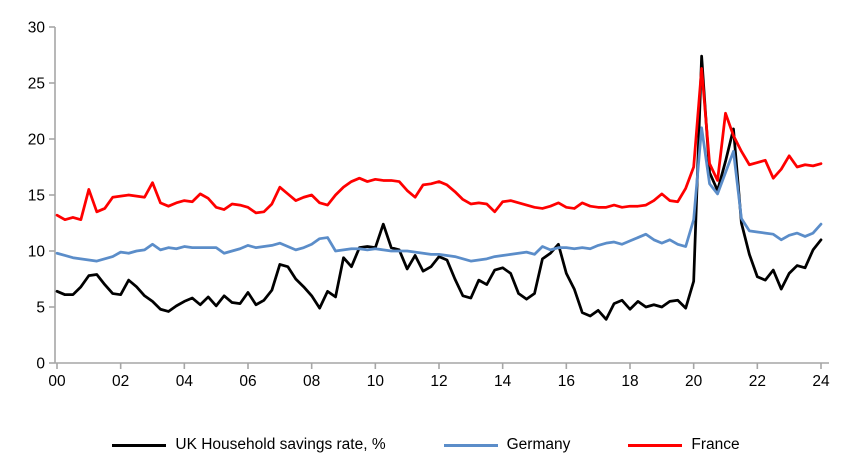 The height and width of the screenshot is (476, 852). Describe the element at coordinates (655, 445) in the screenshot. I see `legend-swatch-france` at that location.